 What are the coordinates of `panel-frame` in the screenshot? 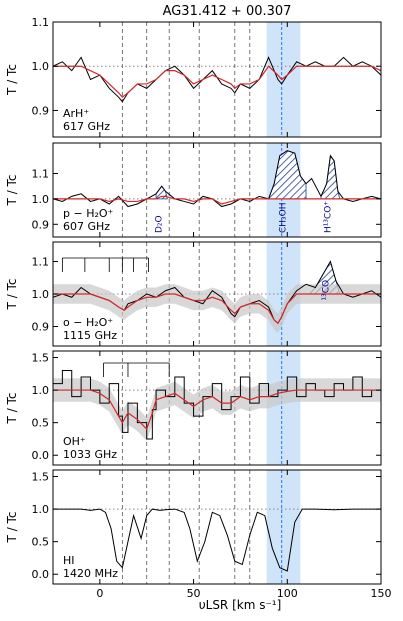 It's located at (217, 190).